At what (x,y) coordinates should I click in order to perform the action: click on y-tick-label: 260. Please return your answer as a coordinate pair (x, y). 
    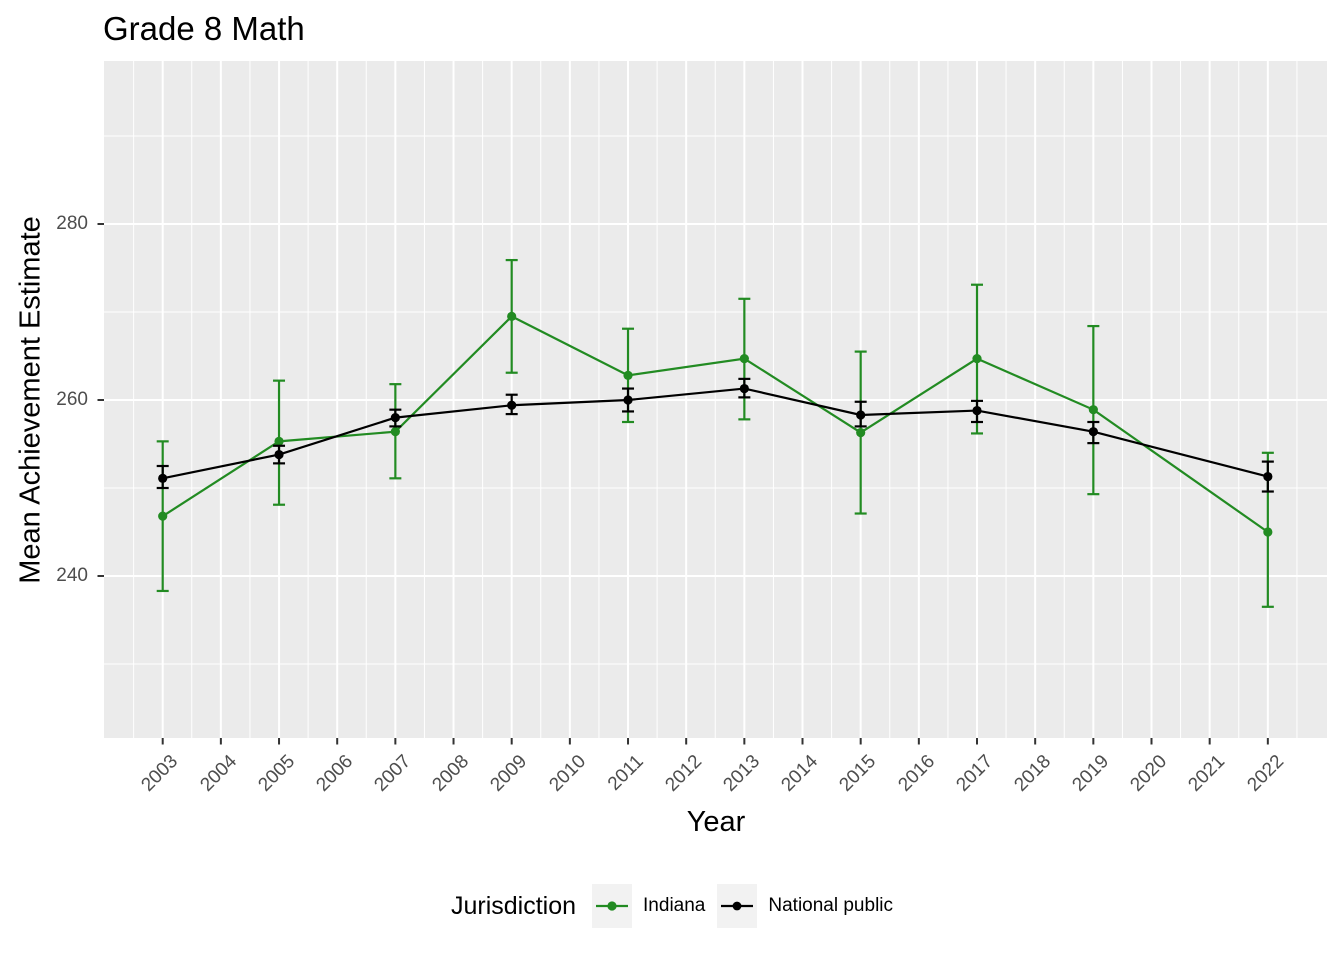
    Looking at the image, I should click on (72, 399).